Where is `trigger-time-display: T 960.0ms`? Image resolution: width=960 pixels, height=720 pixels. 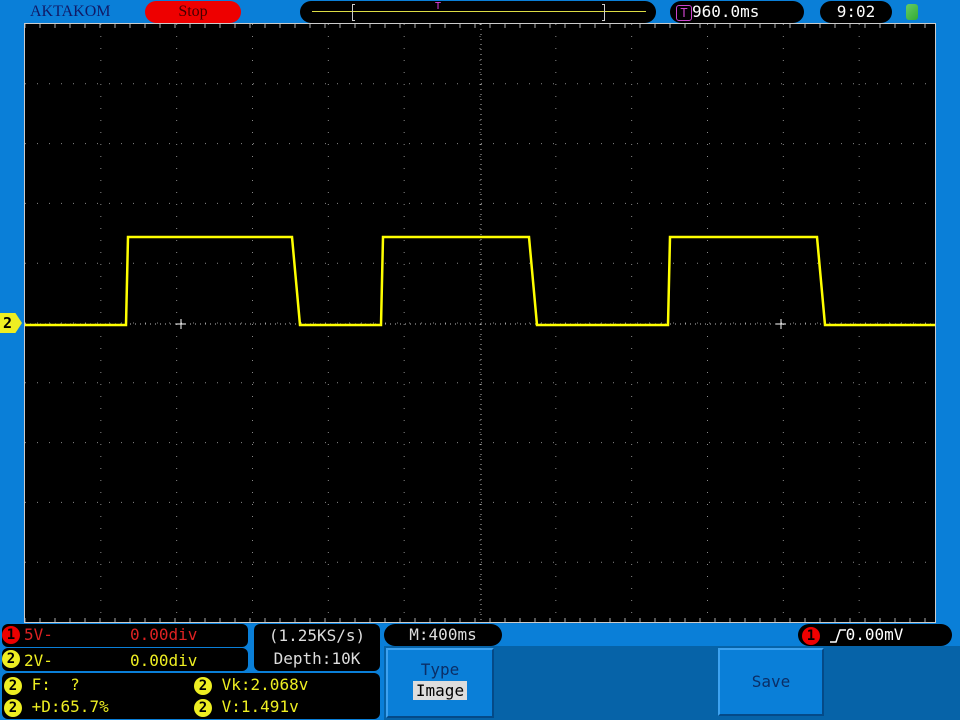
trigger-time-display: T 960.0ms is located at coordinates (737, 12).